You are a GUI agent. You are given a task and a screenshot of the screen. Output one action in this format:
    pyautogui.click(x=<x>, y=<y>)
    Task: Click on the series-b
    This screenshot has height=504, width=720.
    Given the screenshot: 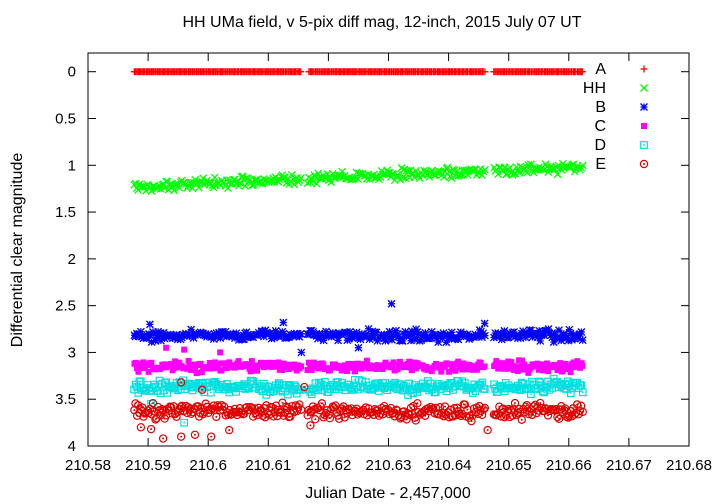 What is the action you would take?
    pyautogui.click(x=358, y=328)
    